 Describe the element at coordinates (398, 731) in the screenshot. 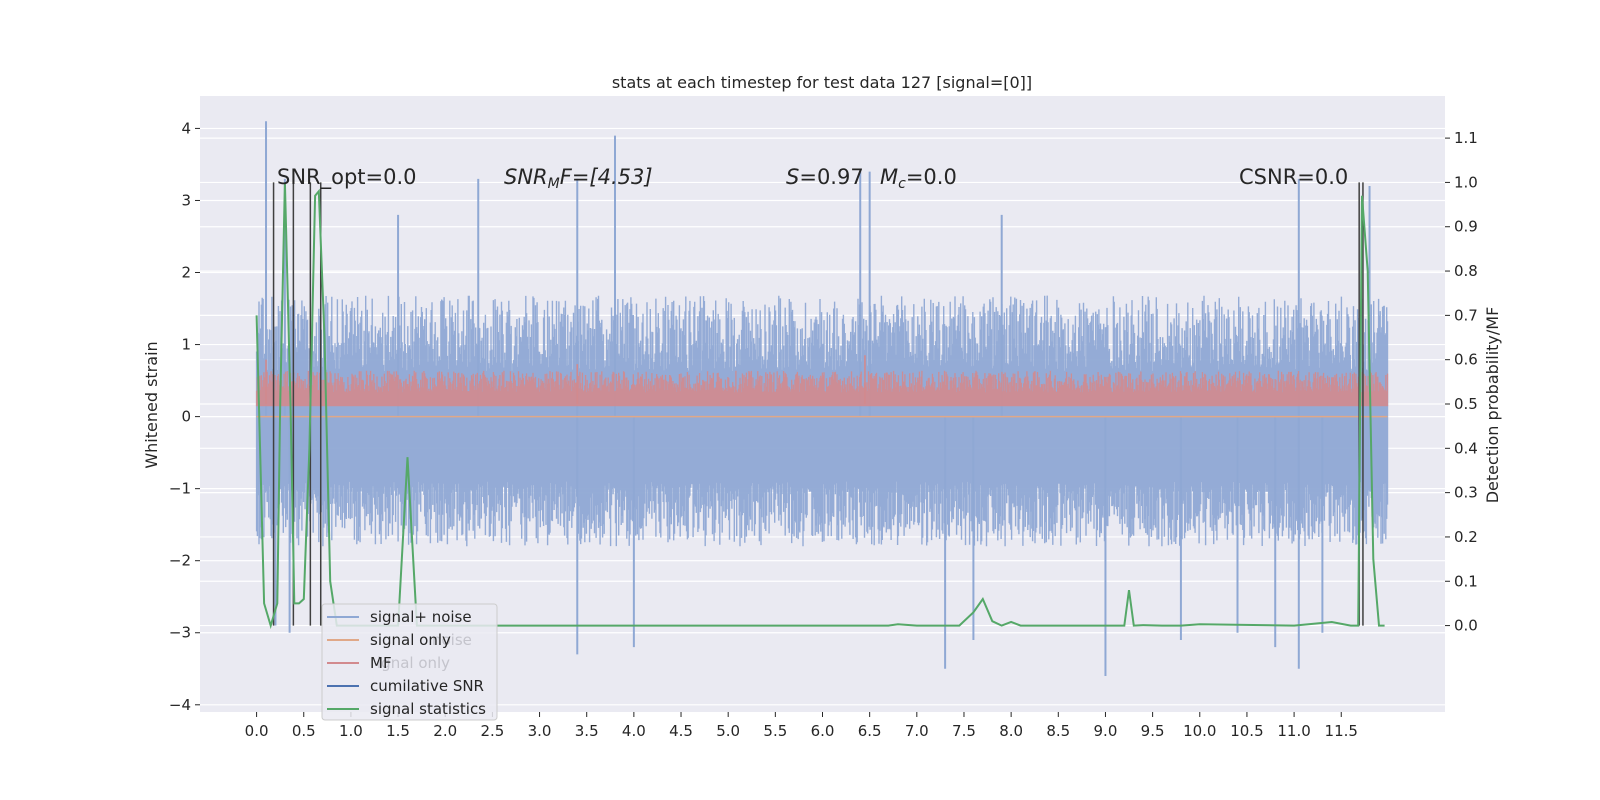

I see `x-tick-label: 1.5` at that location.